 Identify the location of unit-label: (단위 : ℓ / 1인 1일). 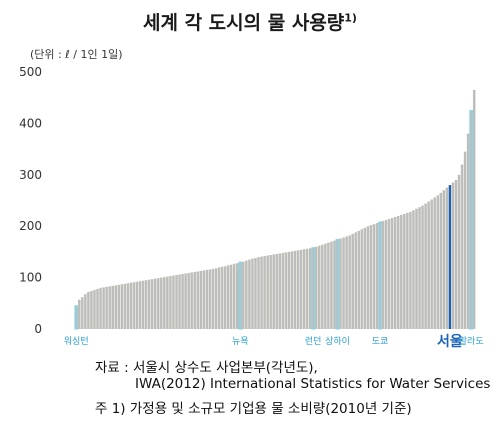
(76, 54).